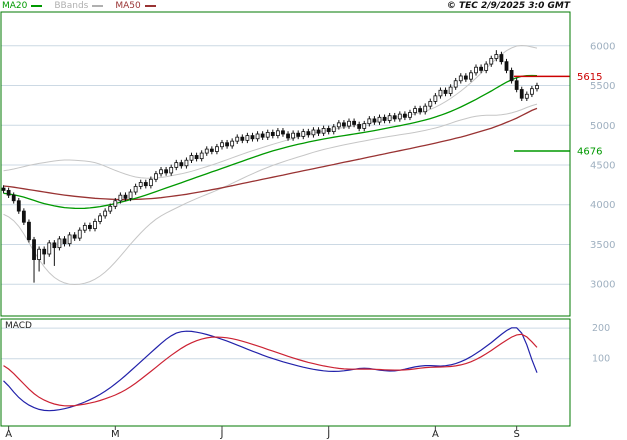 Image resolution: width=627 pixels, height=440 pixels. I want to click on legend-label: BBands, so click(71, 6).